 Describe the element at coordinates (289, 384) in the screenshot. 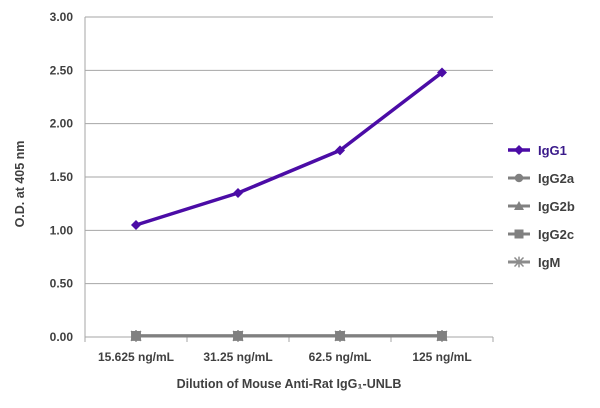

I see `x-axis-title: Dilution of Mouse Anti-Rat IgG₁-UNLB` at that location.